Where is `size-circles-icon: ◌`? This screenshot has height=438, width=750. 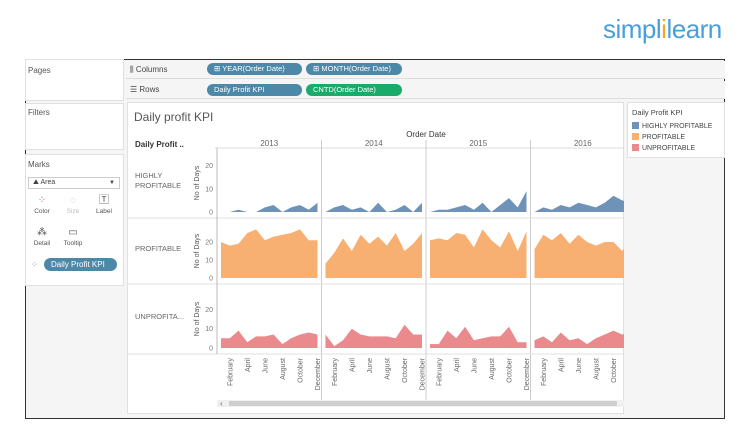
size-circles-icon: ◌ is located at coordinates (73, 200).